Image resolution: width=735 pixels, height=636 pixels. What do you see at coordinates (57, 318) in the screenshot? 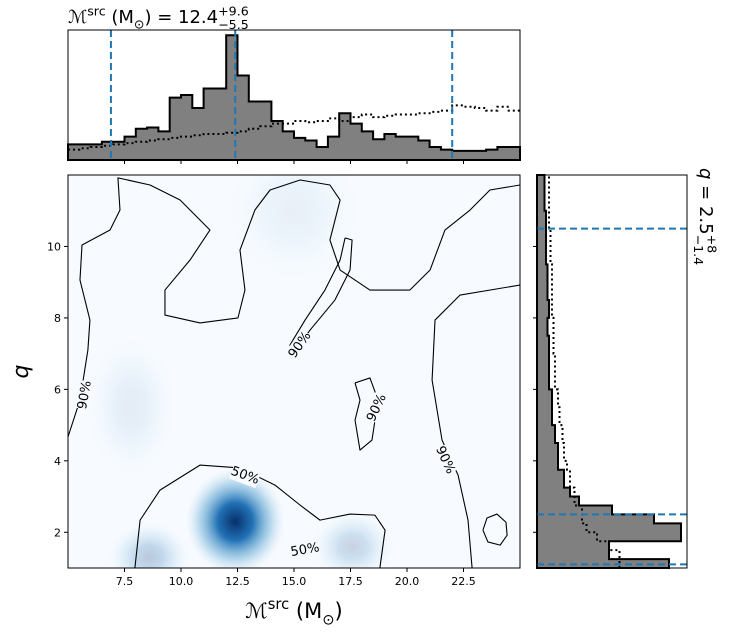
I see `y-tick-label: 8` at bounding box center [57, 318].